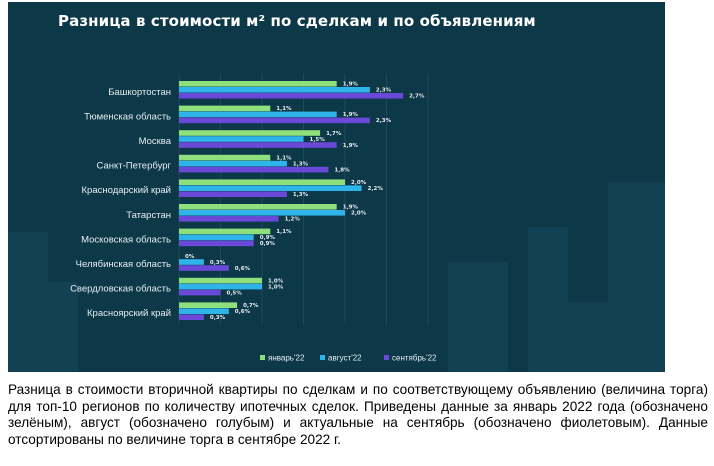 Image resolution: width=714 pixels, height=466 pixels. What do you see at coordinates (126, 239) in the screenshot?
I see `category-label: Московская область` at bounding box center [126, 239].